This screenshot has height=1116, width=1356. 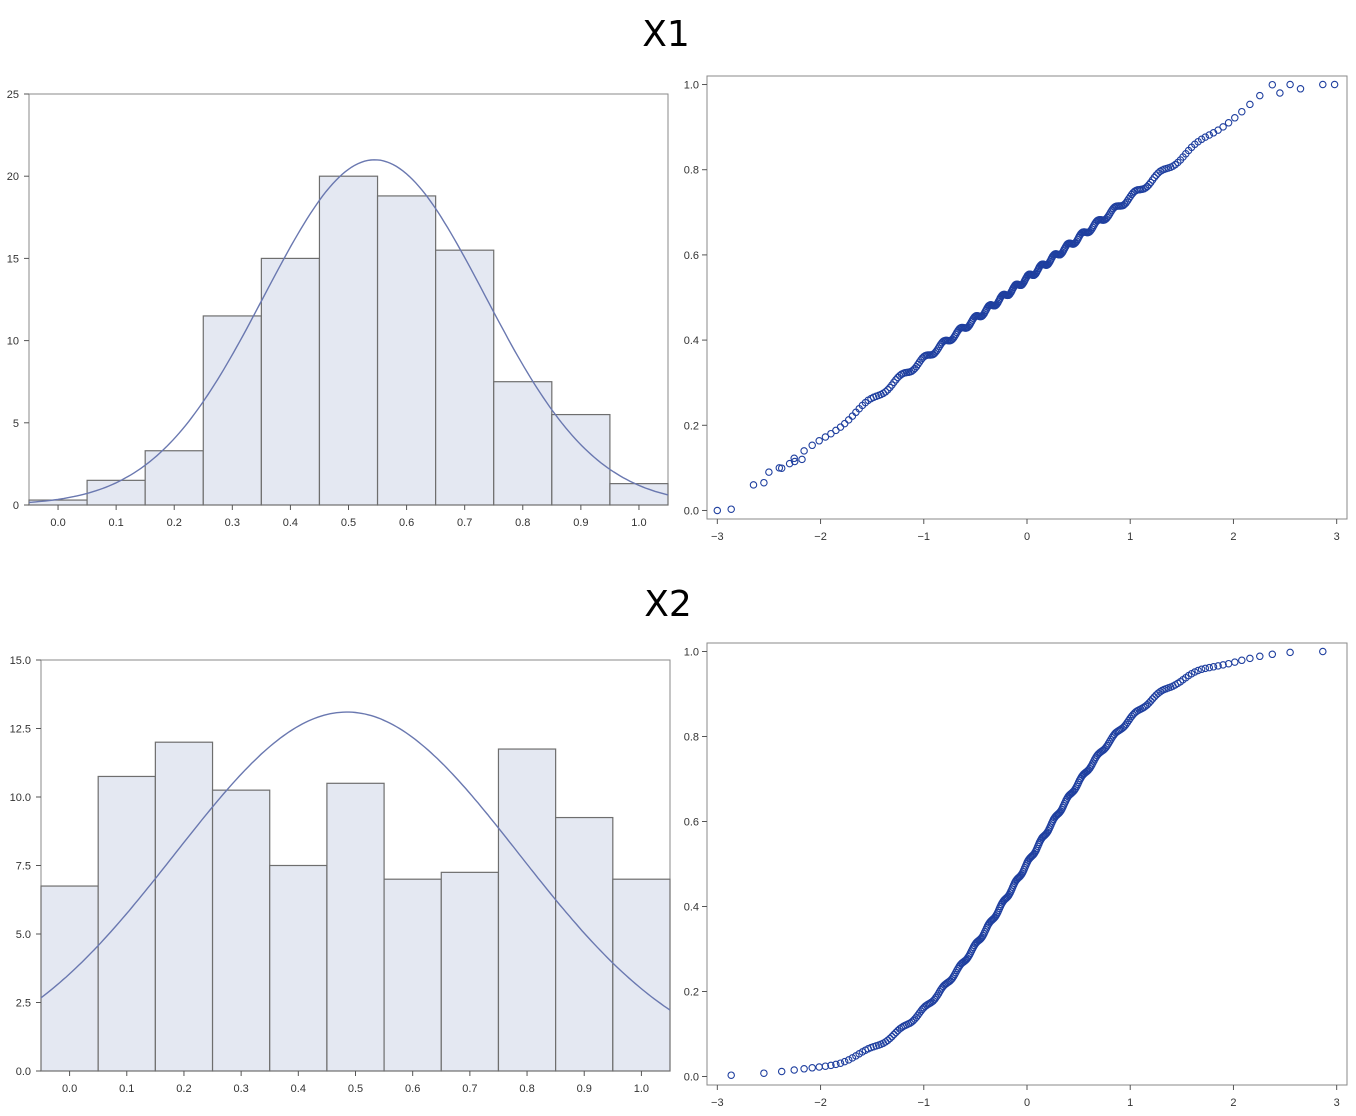 What do you see at coordinates (23, 1004) in the screenshot?
I see `y-tick-label: 2.5` at bounding box center [23, 1004].